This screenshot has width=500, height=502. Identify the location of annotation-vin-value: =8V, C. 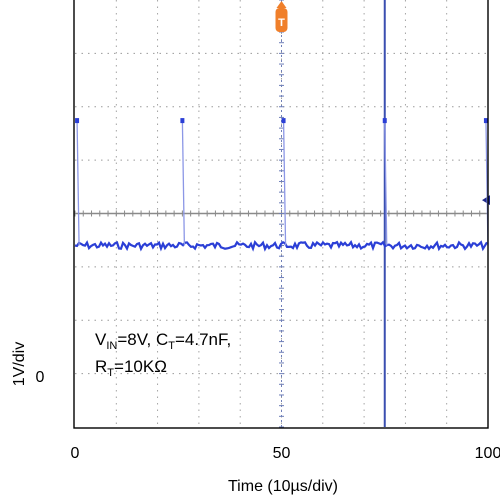
(142, 339).